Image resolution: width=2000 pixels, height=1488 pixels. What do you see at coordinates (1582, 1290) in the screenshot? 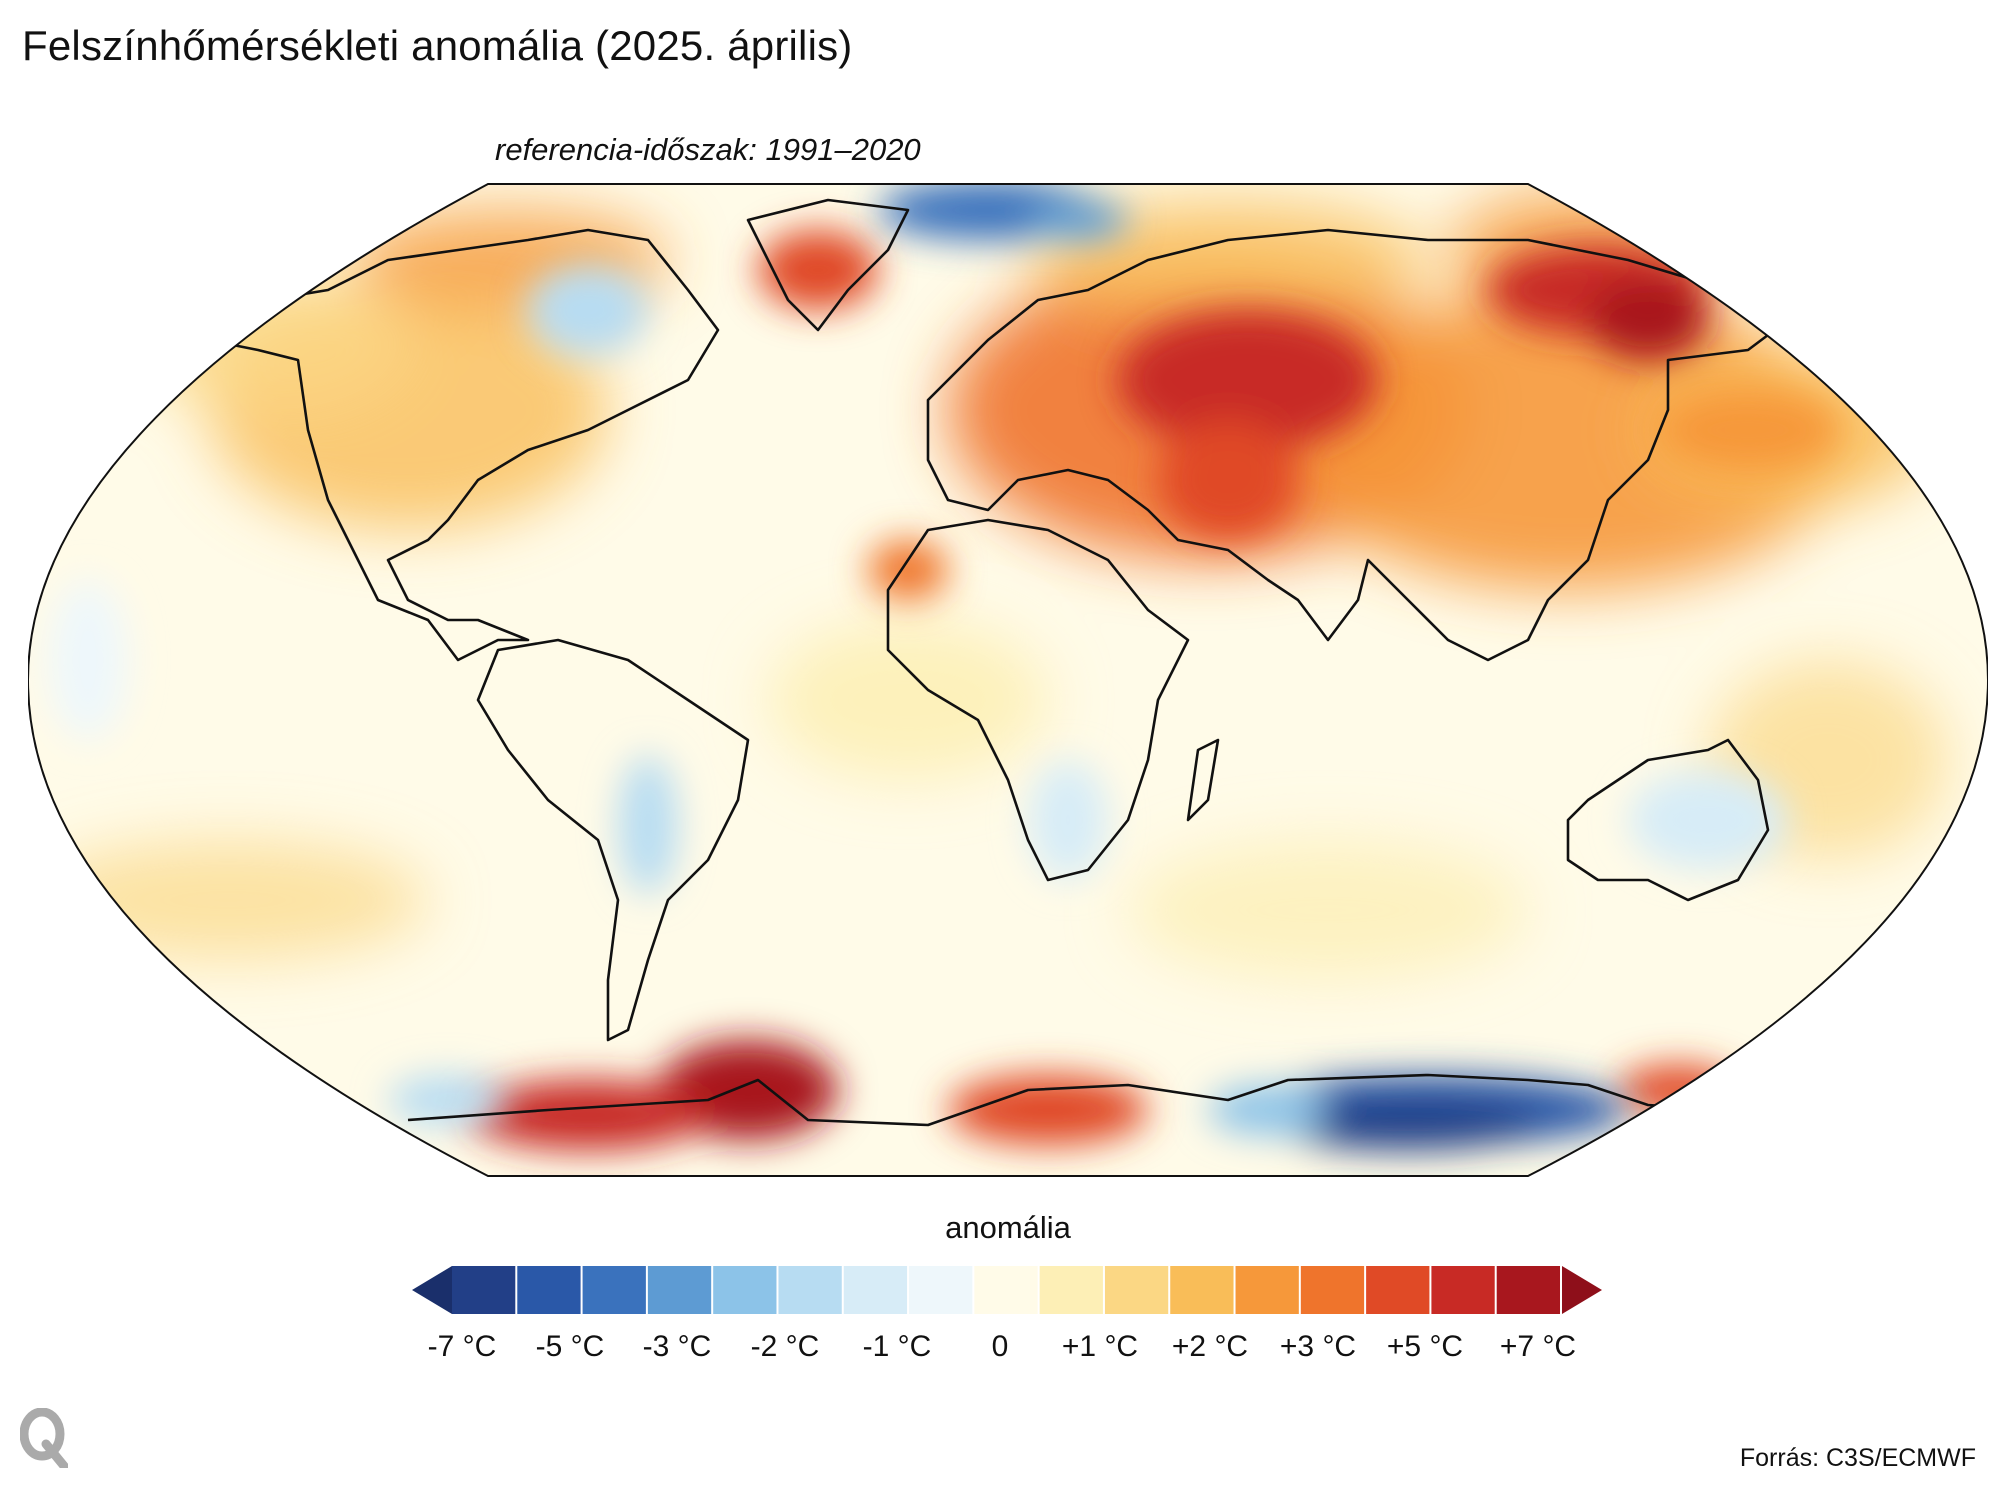
I see `colorbar-extend-high` at bounding box center [1582, 1290].